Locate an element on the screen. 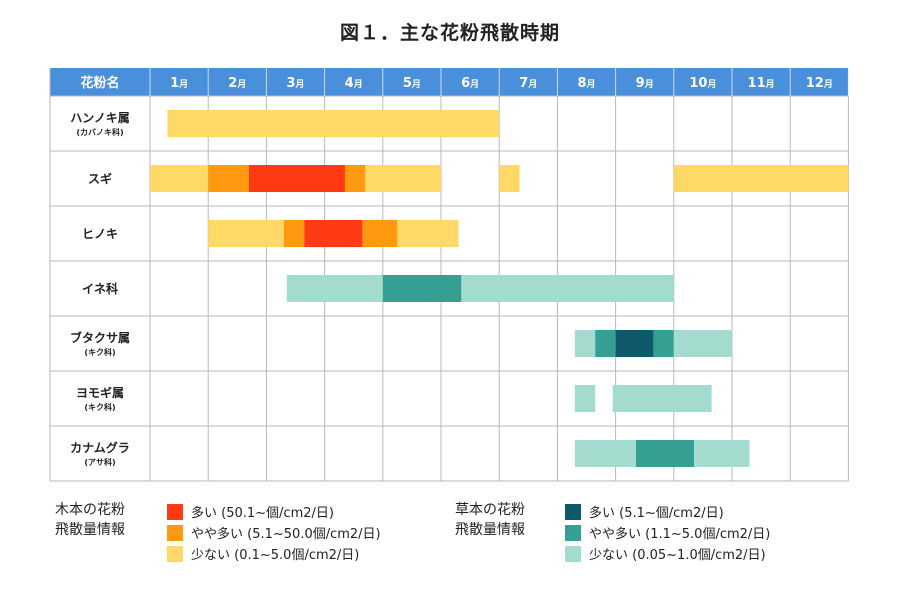 The height and width of the screenshot is (592, 900). month-header-3: 3月 is located at coordinates (295, 83).